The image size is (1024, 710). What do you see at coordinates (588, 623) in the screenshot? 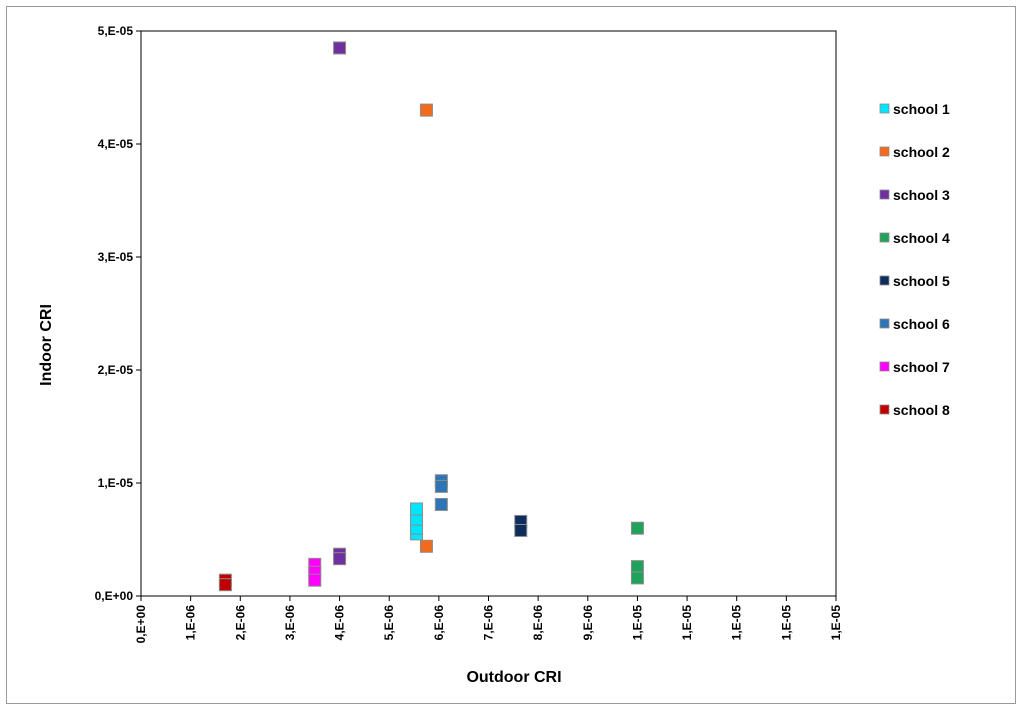
I see `x-tick-label: 9,E-06` at bounding box center [588, 623].